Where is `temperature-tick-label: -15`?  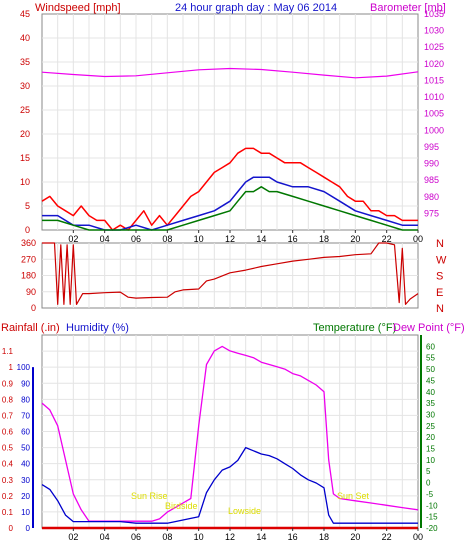 temperature-tick-label: -15 is located at coordinates (432, 517).